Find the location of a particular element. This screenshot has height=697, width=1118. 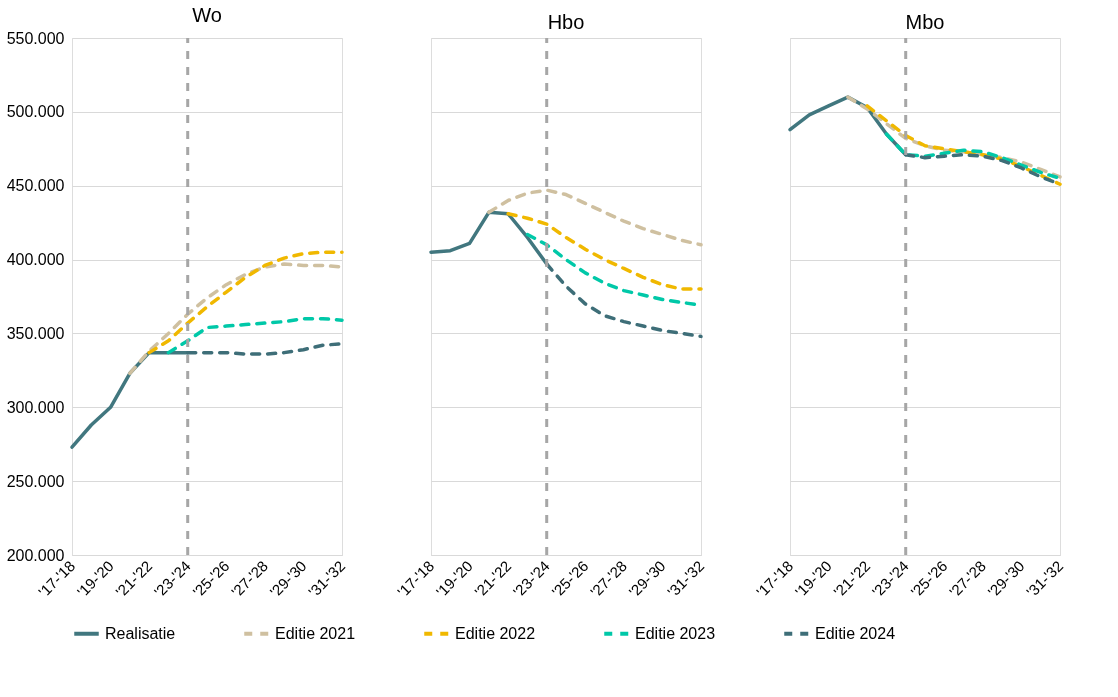

y-tick-label: 450.000 is located at coordinates (35, 186).